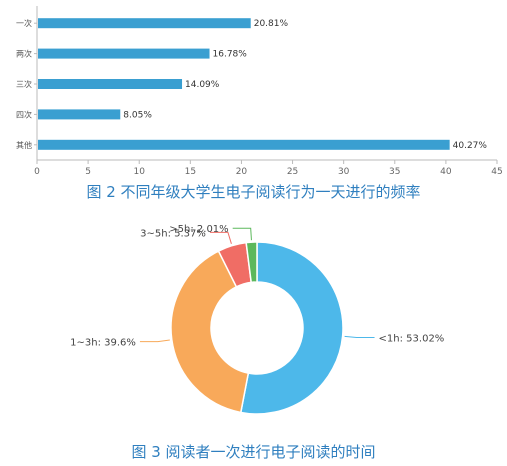 This screenshot has height=466, width=507. Describe the element at coordinates (242, 172) in the screenshot. I see `x-tick-label: 20` at that location.